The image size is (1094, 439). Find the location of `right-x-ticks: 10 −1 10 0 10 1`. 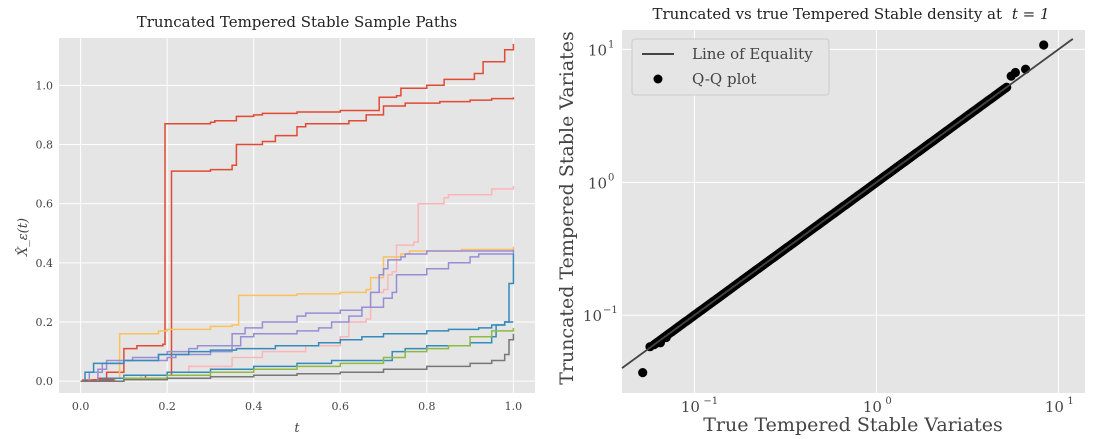

right-x-ticks: 10 −1 10 0 10 1 is located at coordinates (877, 406).